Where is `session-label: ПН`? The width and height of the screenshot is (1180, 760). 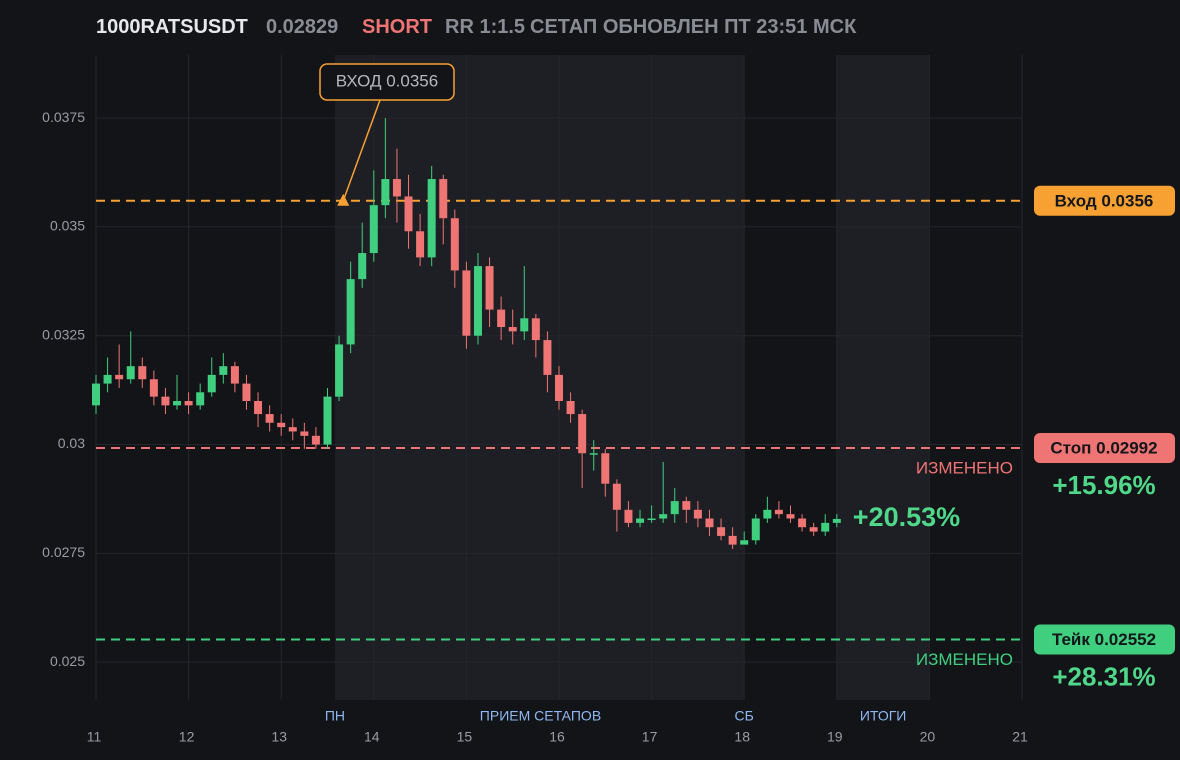 session-label: ПН is located at coordinates (335, 716).